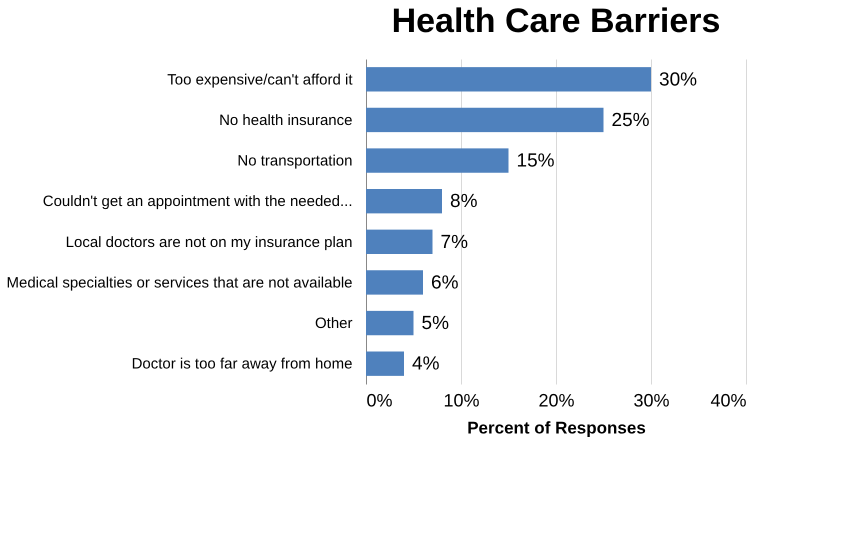 This screenshot has height=540, width=860. Describe the element at coordinates (556, 428) in the screenshot. I see `x-axis-title: Percent of Responses` at that location.